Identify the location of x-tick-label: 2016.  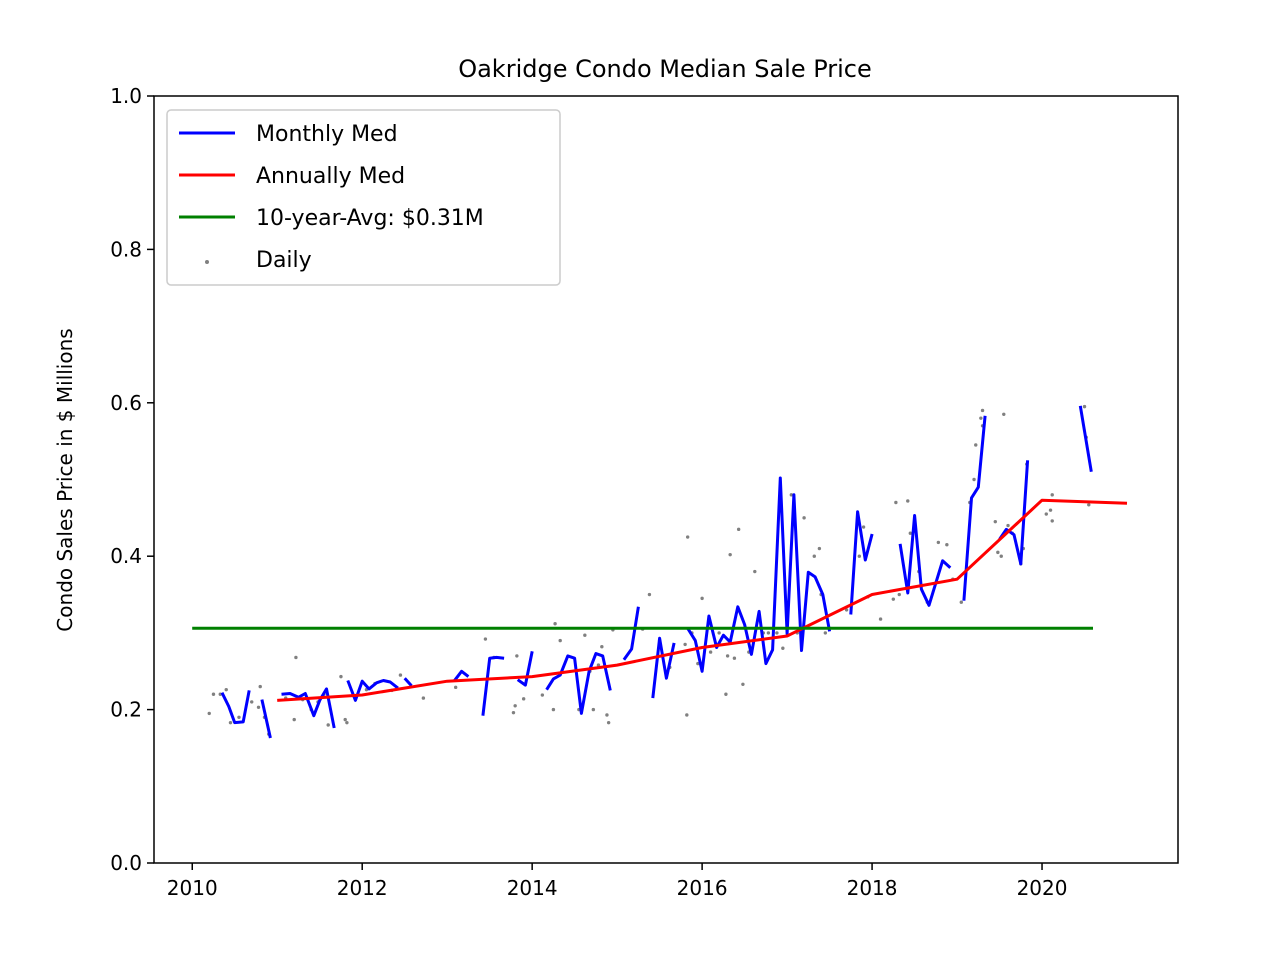
(702, 888).